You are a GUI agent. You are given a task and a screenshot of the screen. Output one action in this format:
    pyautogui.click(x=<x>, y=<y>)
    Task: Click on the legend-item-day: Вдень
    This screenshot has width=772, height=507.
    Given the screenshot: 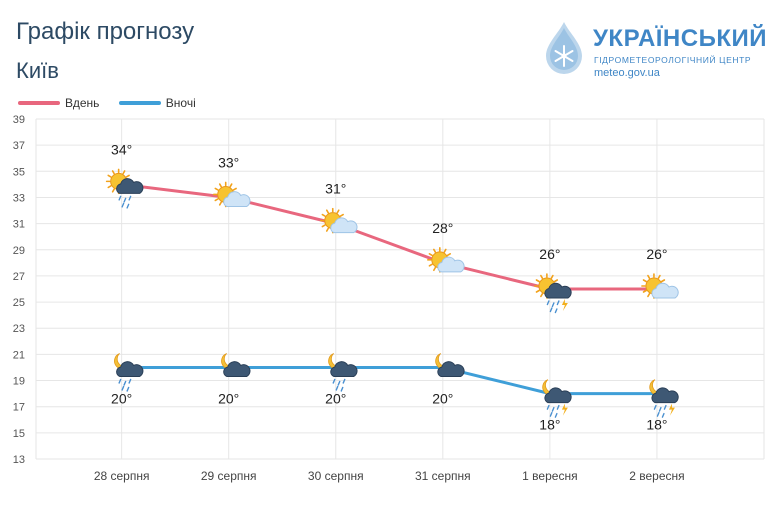 What is the action you would take?
    pyautogui.click(x=58, y=103)
    